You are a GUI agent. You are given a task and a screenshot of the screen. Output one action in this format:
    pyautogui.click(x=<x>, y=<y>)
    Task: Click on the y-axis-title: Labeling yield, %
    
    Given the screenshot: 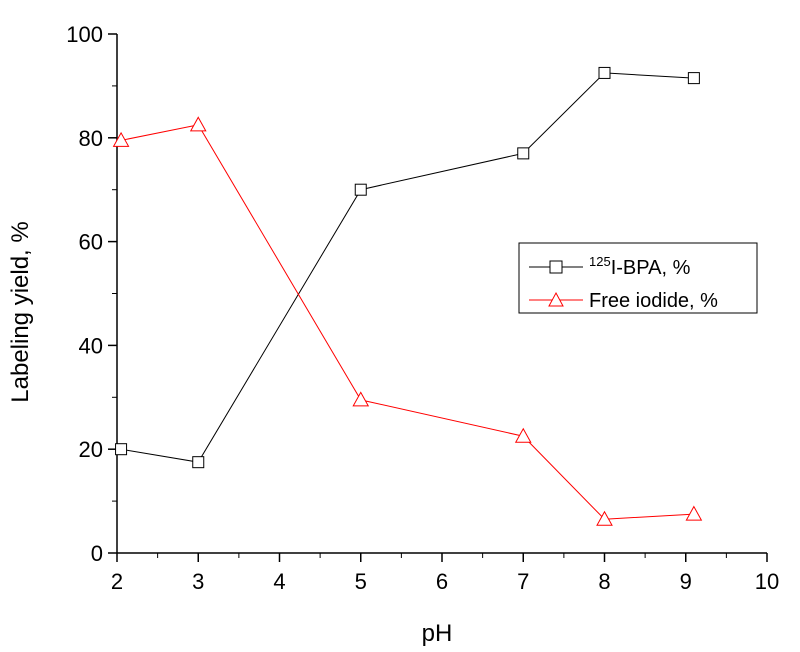 What is the action you would take?
    pyautogui.click(x=20, y=311)
    